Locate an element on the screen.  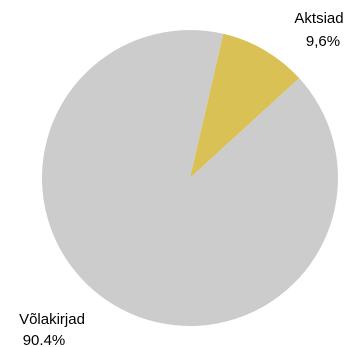
pie-slice-aktsiad is located at coordinates (245, 105).